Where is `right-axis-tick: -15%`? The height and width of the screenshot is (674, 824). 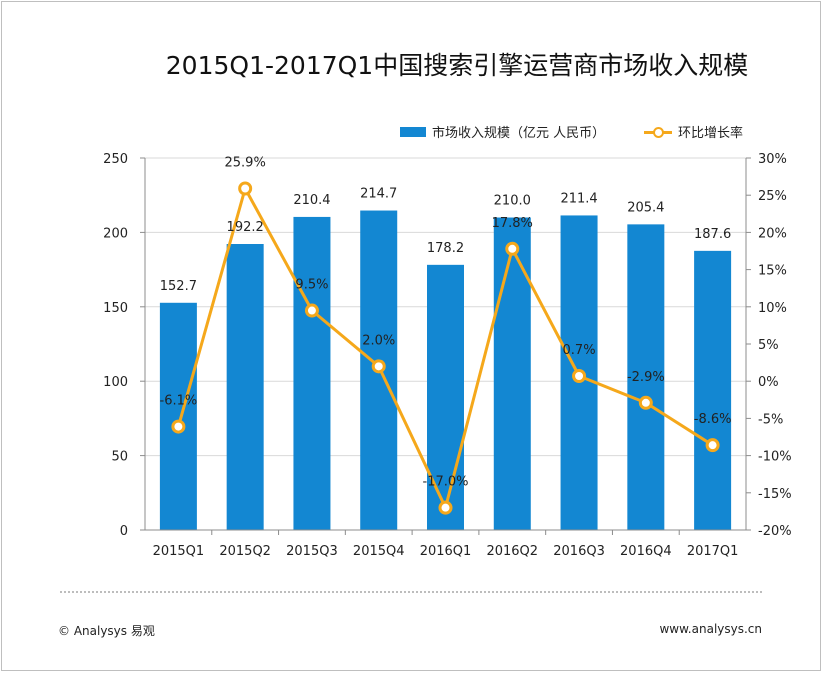 right-axis-tick: -15% is located at coordinates (775, 494).